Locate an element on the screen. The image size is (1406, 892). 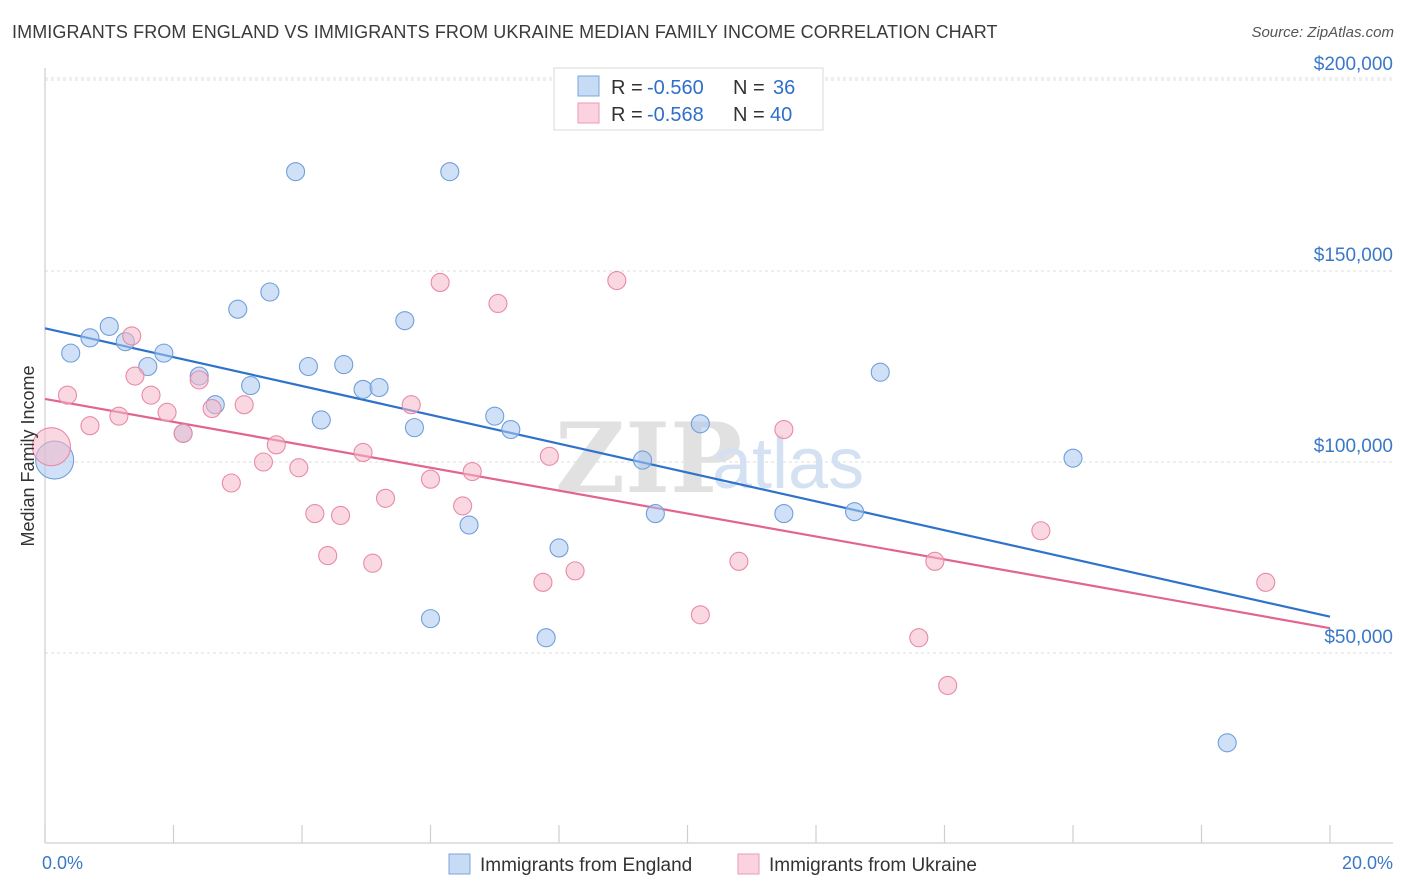
legend: R = -0.560 N = 36 R = -0.568 N = 40 is located at coordinates (688, 99).